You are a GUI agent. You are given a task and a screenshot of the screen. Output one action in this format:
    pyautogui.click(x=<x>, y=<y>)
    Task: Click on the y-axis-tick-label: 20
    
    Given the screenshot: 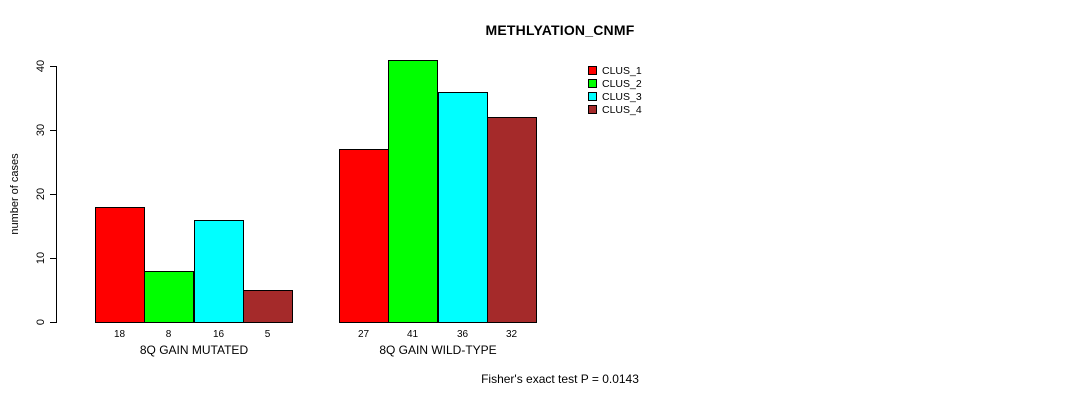 What is the action you would take?
    pyautogui.click(x=41, y=194)
    